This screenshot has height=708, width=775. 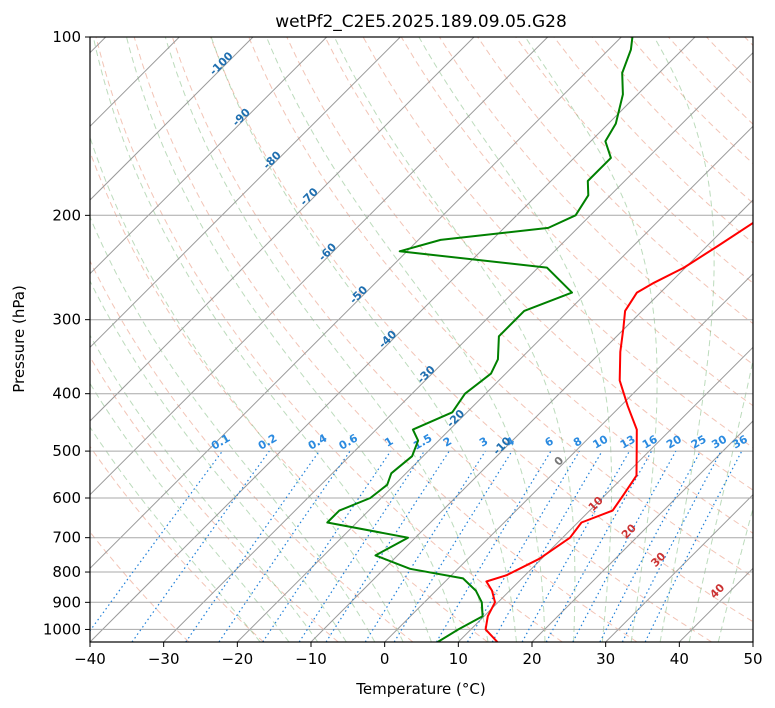 What do you see at coordinates (421, 22) in the screenshot?
I see `chart-title: wetPf2_C2E5.2025.189.09.05.G28` at bounding box center [421, 22].